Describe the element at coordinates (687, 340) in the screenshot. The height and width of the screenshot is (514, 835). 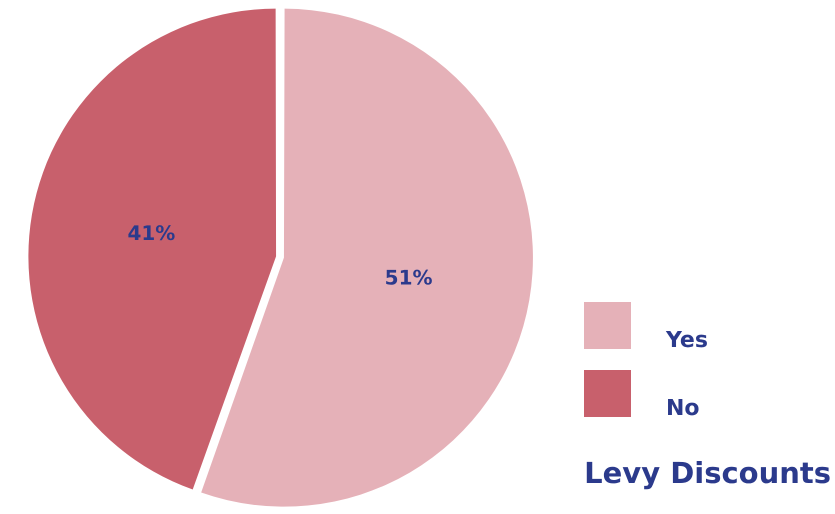
I see `legend-label: Yes` at that location.